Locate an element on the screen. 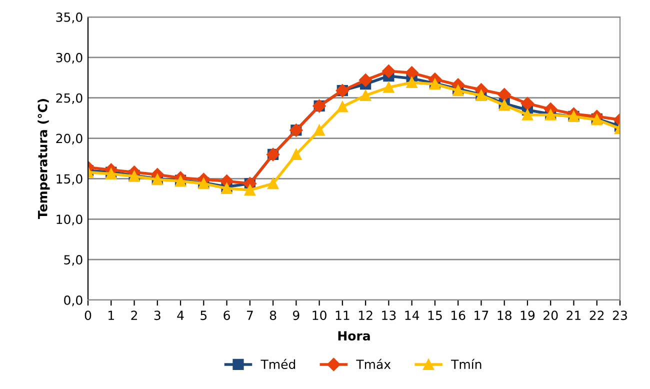  y-tick-label: 5,0 is located at coordinates (73, 260).